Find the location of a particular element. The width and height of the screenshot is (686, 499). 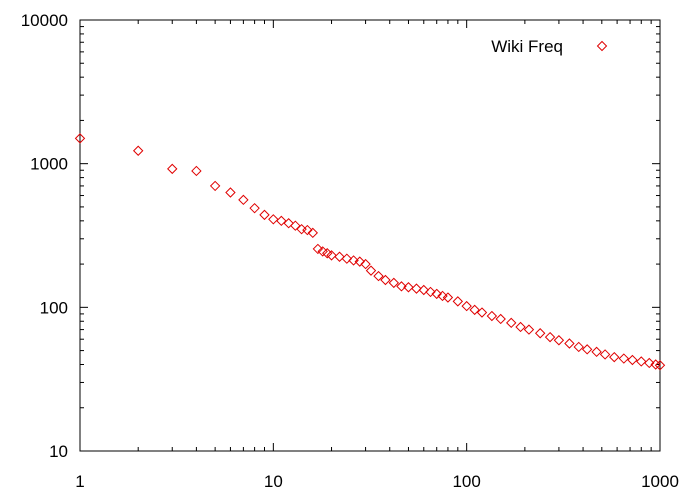

y-tick-label: 1000 is located at coordinates (49, 164).